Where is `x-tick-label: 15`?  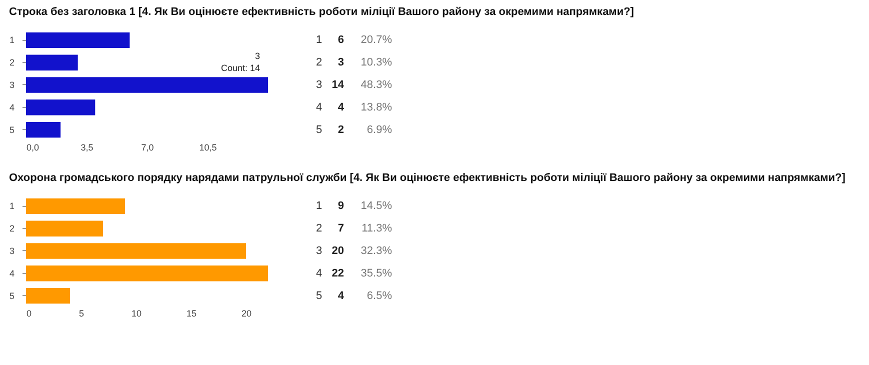 x-tick-label: 15 is located at coordinates (191, 313).